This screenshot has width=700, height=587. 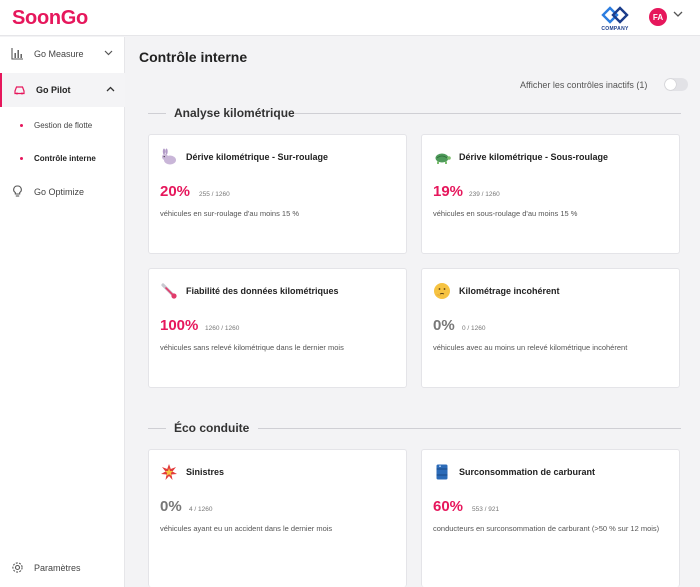 I want to click on lightbulb-icon, so click(x=17, y=191).